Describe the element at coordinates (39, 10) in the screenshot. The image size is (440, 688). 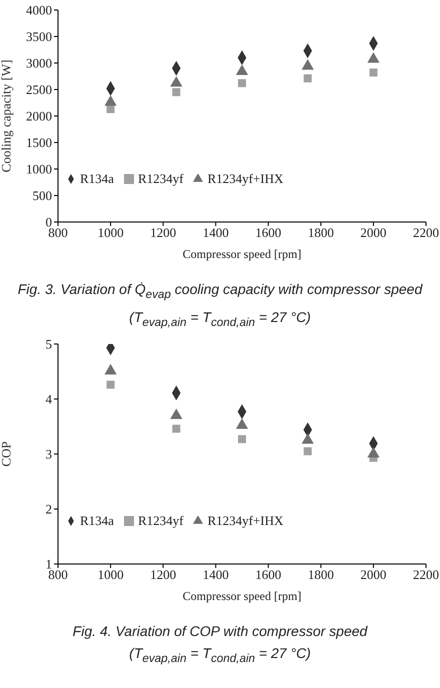
I see `y-tick-label: 4000` at that location.